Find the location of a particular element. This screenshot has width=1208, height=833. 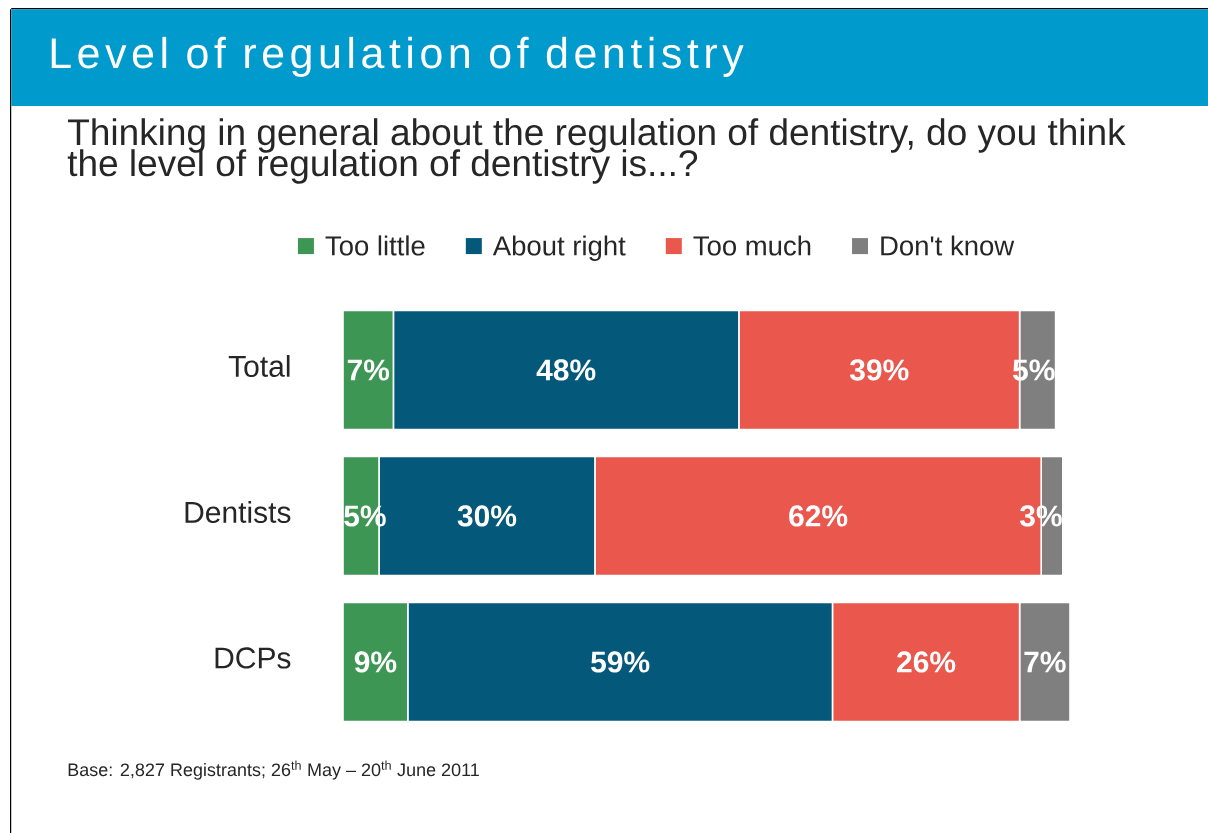

legend-label: Too little is located at coordinates (375, 245).